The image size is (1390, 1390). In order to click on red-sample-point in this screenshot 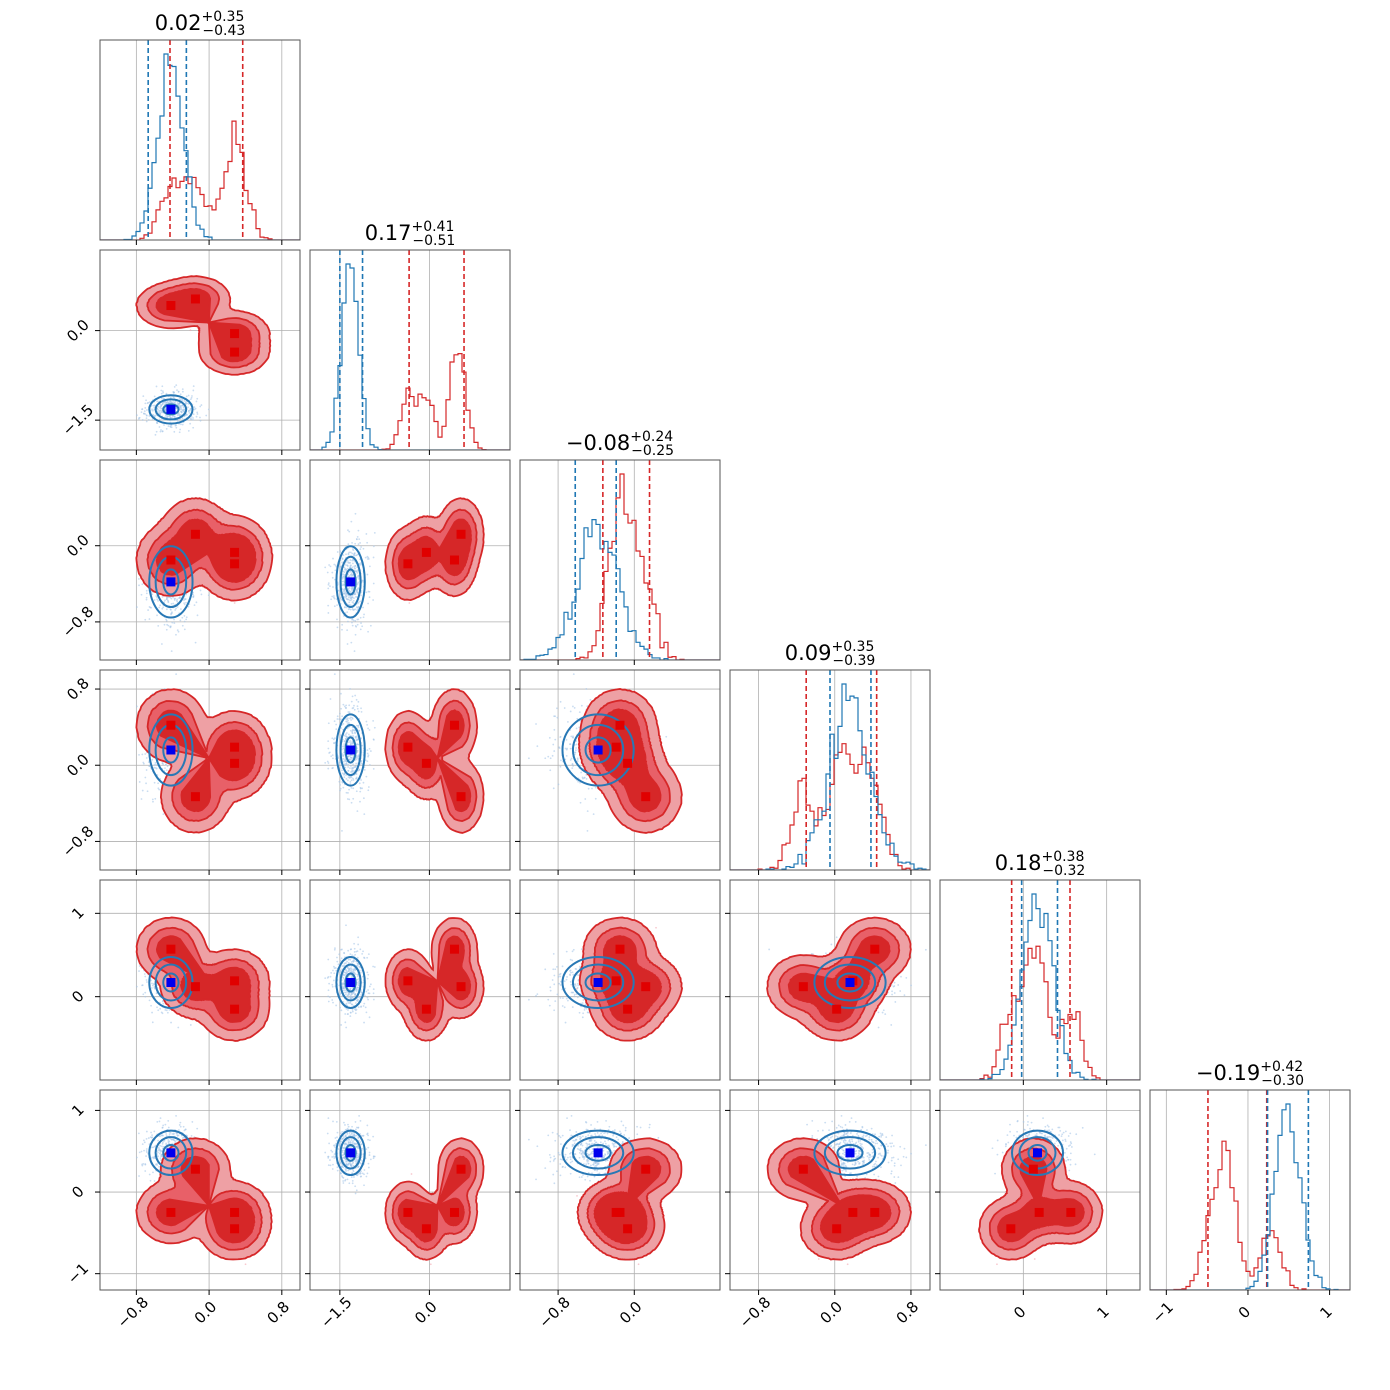, I will do `click(409, 603)`.